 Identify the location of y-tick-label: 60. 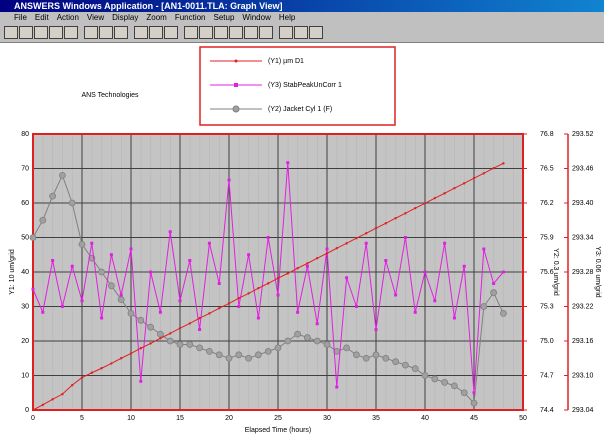
(25, 203).